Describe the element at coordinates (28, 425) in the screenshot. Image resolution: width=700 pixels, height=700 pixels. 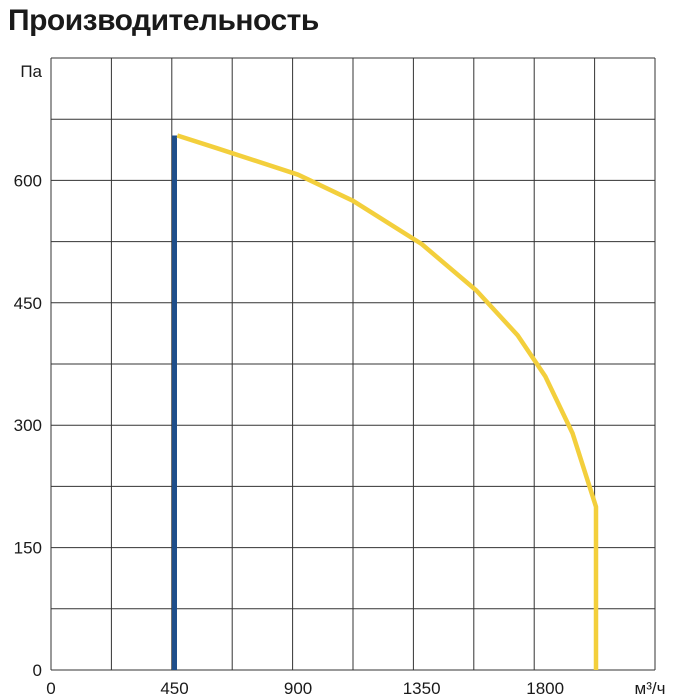
I see `y-tick-label: 300` at that location.